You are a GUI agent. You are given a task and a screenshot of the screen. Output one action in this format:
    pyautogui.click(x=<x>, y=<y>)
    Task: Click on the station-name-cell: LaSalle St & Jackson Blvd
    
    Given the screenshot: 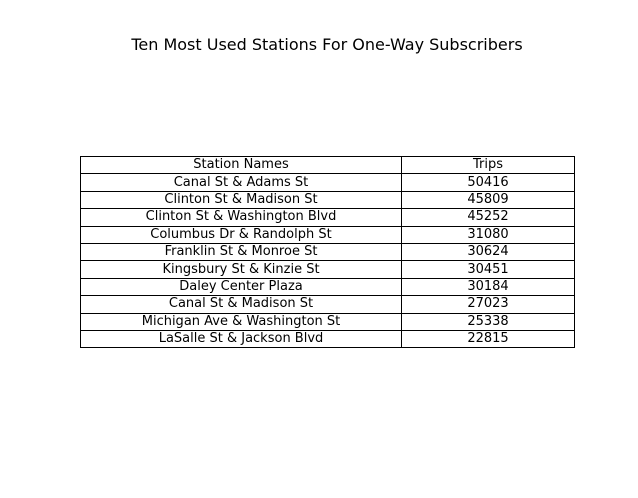 What is the action you would take?
    pyautogui.click(x=241, y=339)
    